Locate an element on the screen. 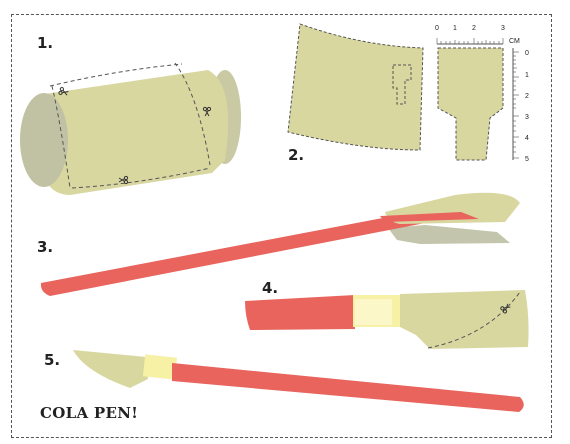 This screenshot has height=444, width=570. step-1-label: 1. is located at coordinates (45, 43).